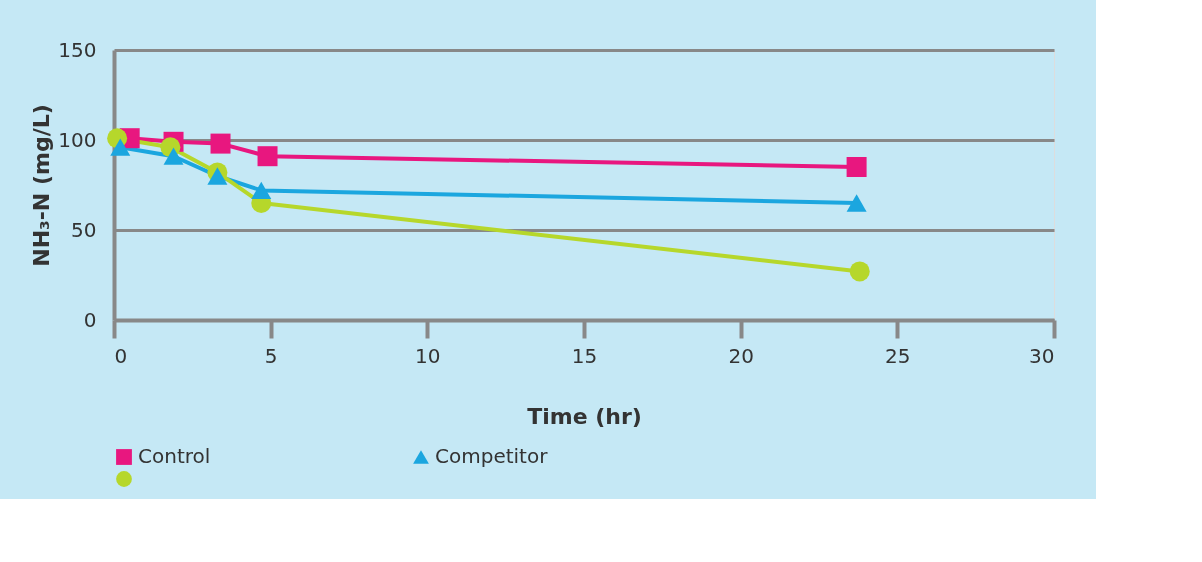 This screenshot has width=1202, height=562. What do you see at coordinates (1042, 355) in the screenshot?
I see `x-tick-label: 30` at bounding box center [1042, 355].